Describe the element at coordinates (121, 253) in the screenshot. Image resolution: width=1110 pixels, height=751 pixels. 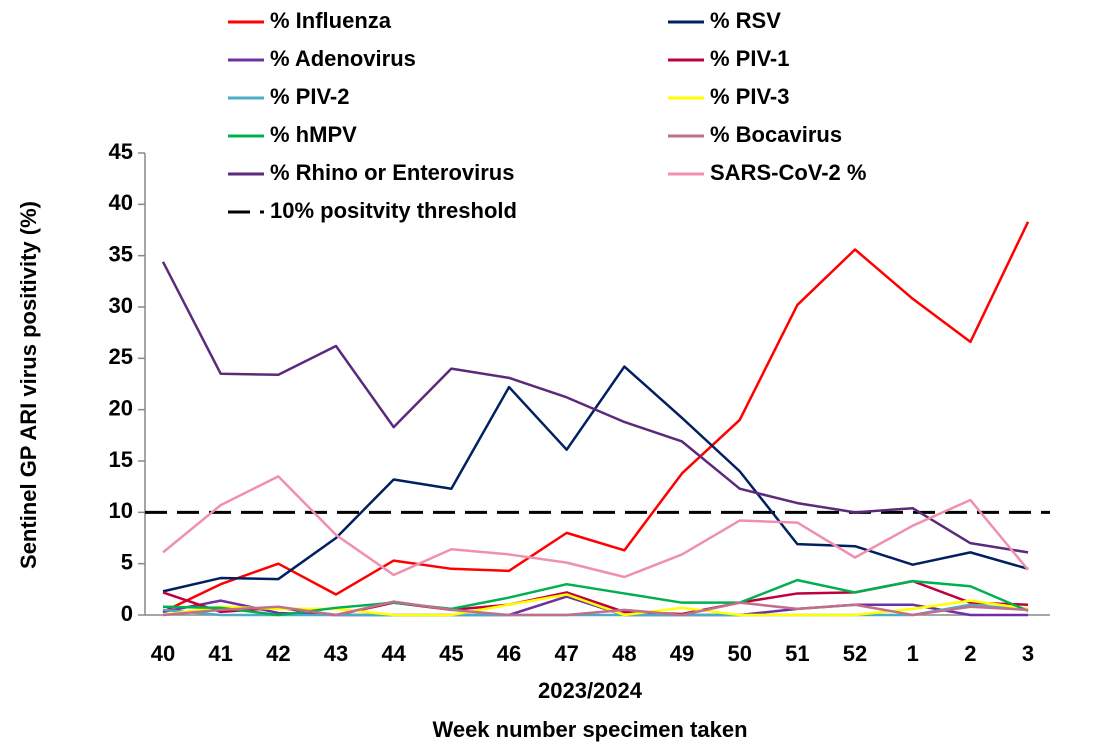
I see `y-tick-label: 35` at that location.